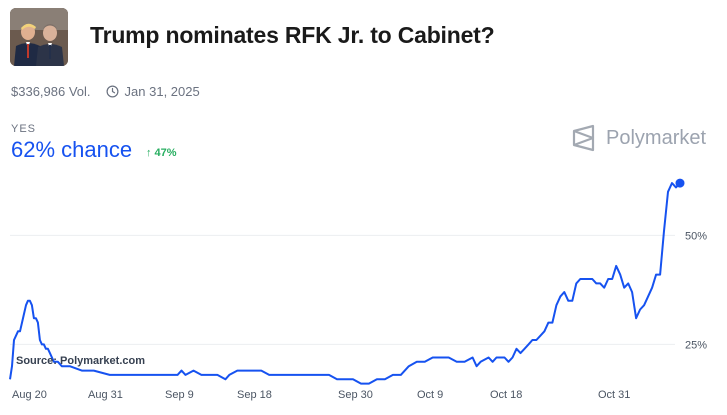  What do you see at coordinates (696, 236) in the screenshot?
I see `y-tick-label: 50%` at bounding box center [696, 236].